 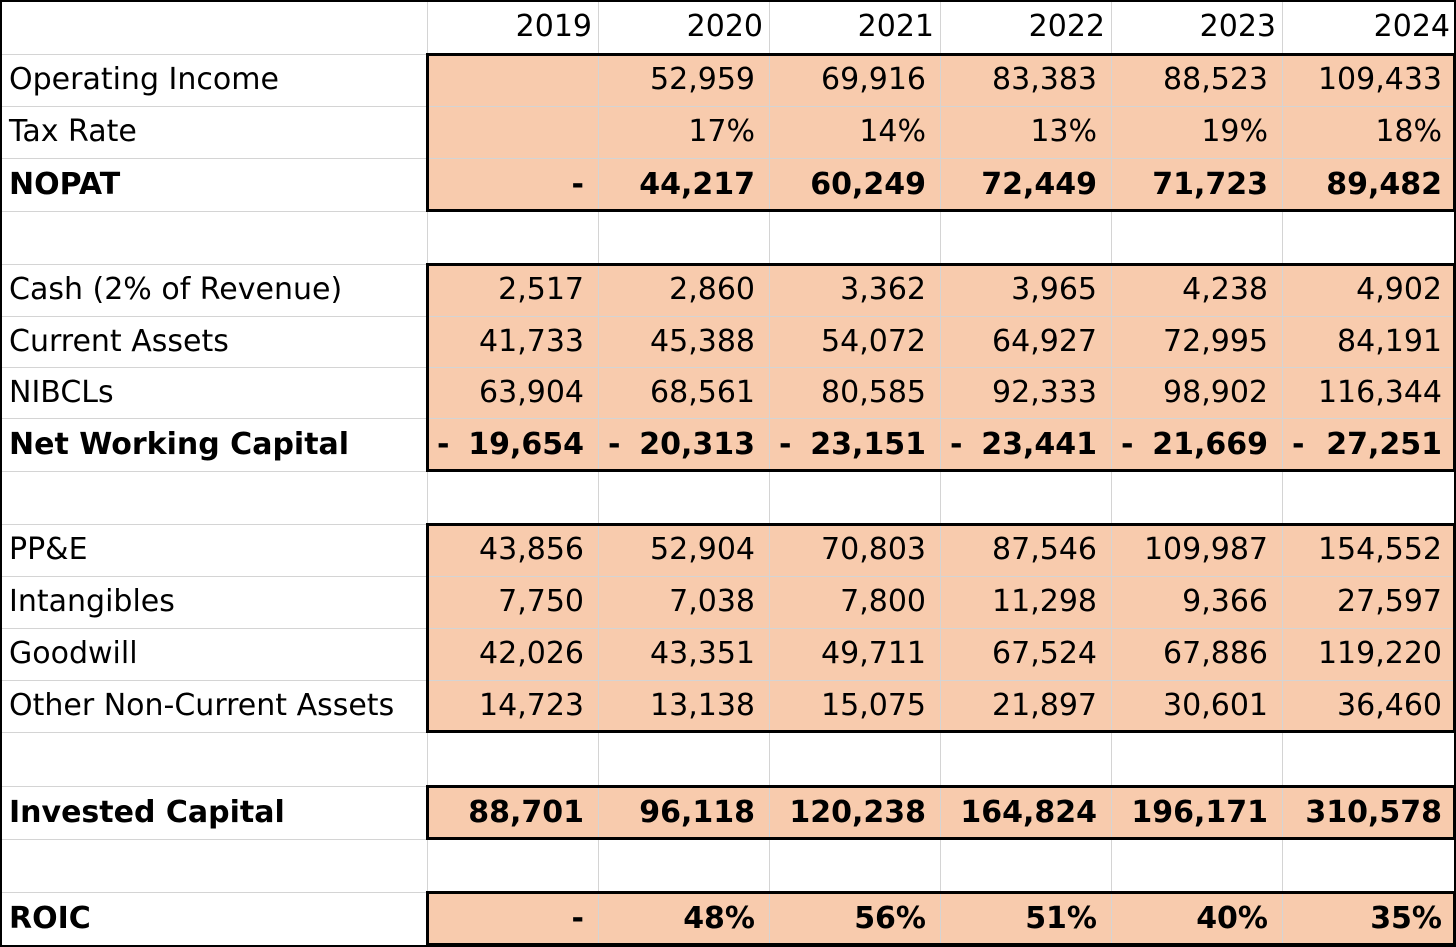 What do you see at coordinates (712, 289) in the screenshot?
I see `value-cell: 2,860` at bounding box center [712, 289].